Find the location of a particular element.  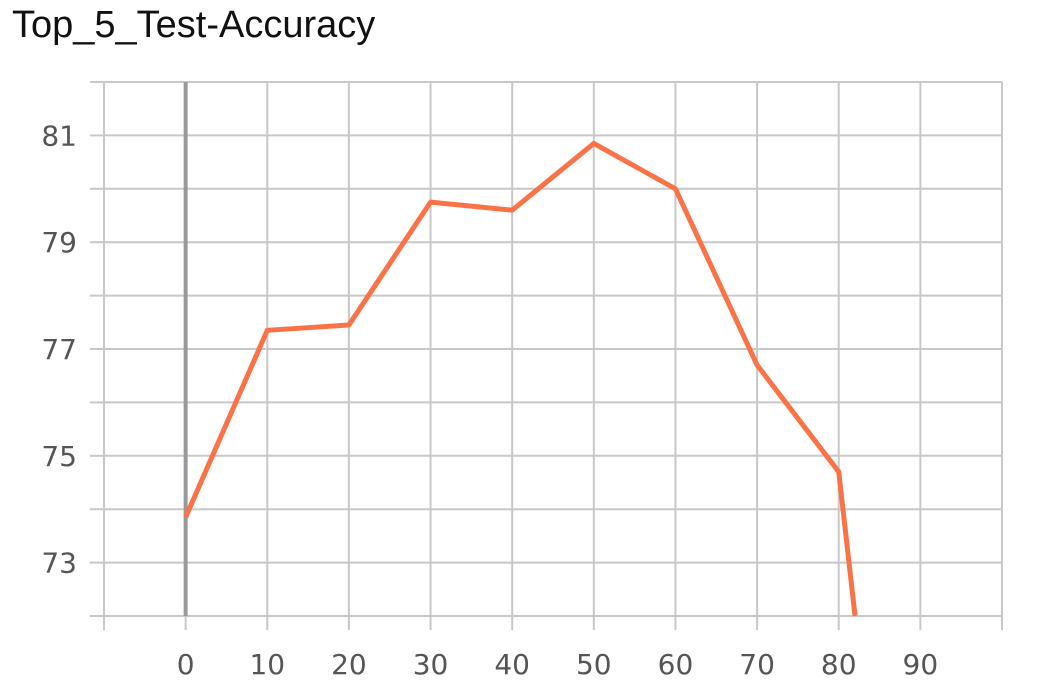

y-tick-label: 73 is located at coordinates (59, 563).